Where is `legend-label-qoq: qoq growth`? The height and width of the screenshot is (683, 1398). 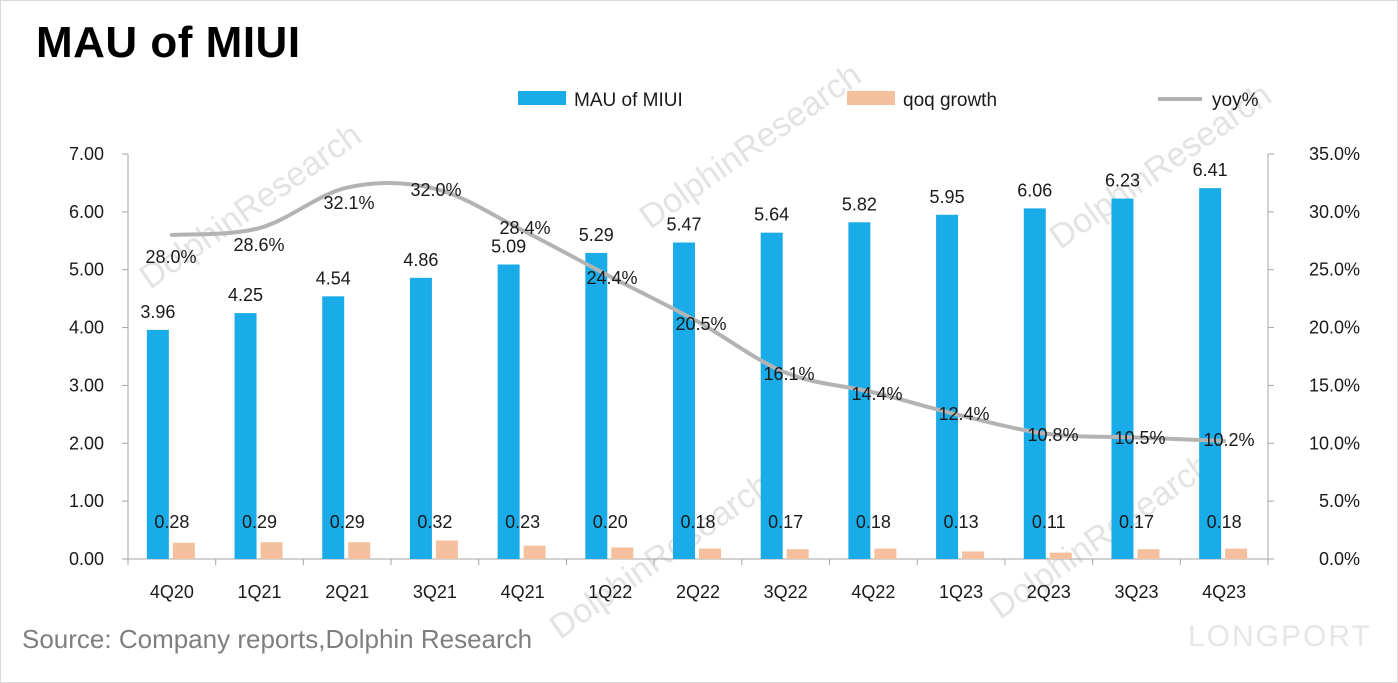 legend-label-qoq: qoq growth is located at coordinates (950, 100).